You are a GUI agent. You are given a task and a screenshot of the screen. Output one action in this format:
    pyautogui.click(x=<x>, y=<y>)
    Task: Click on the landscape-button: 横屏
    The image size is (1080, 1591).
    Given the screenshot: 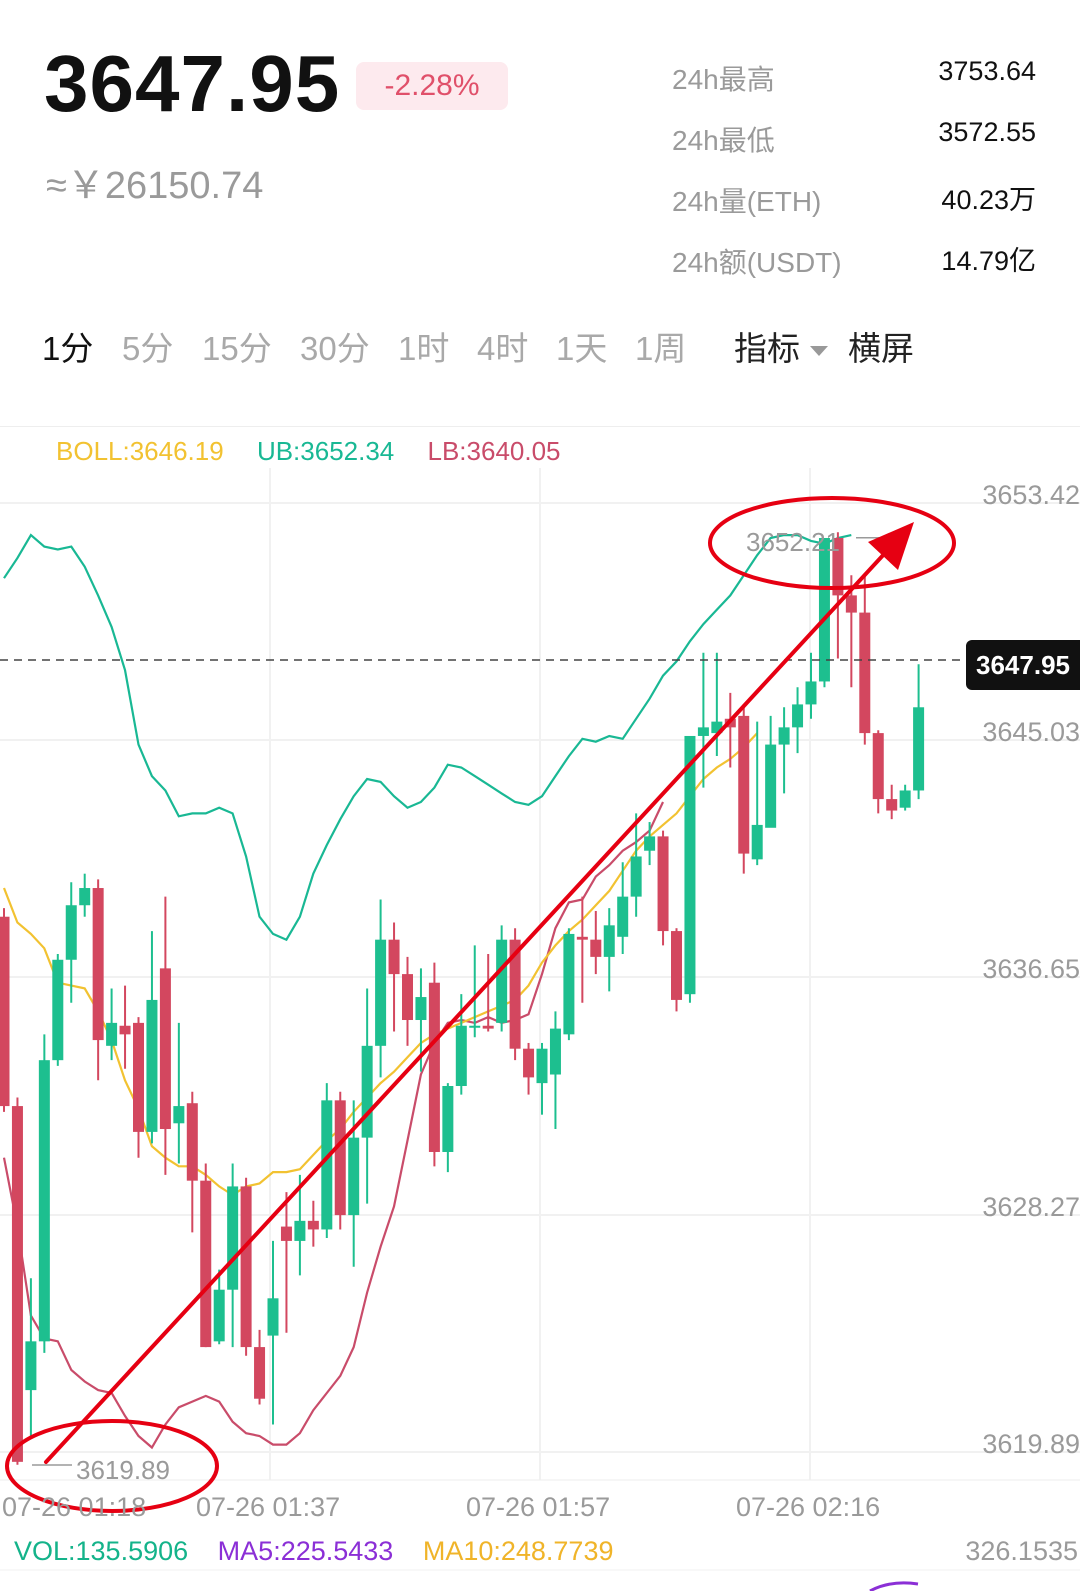 What is the action you would take?
    pyautogui.click(x=881, y=348)
    